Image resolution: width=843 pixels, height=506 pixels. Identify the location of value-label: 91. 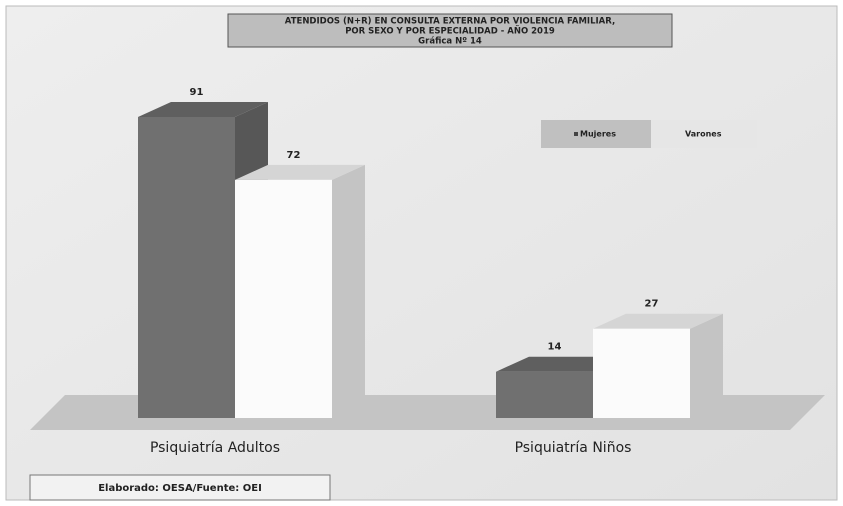
(197, 92).